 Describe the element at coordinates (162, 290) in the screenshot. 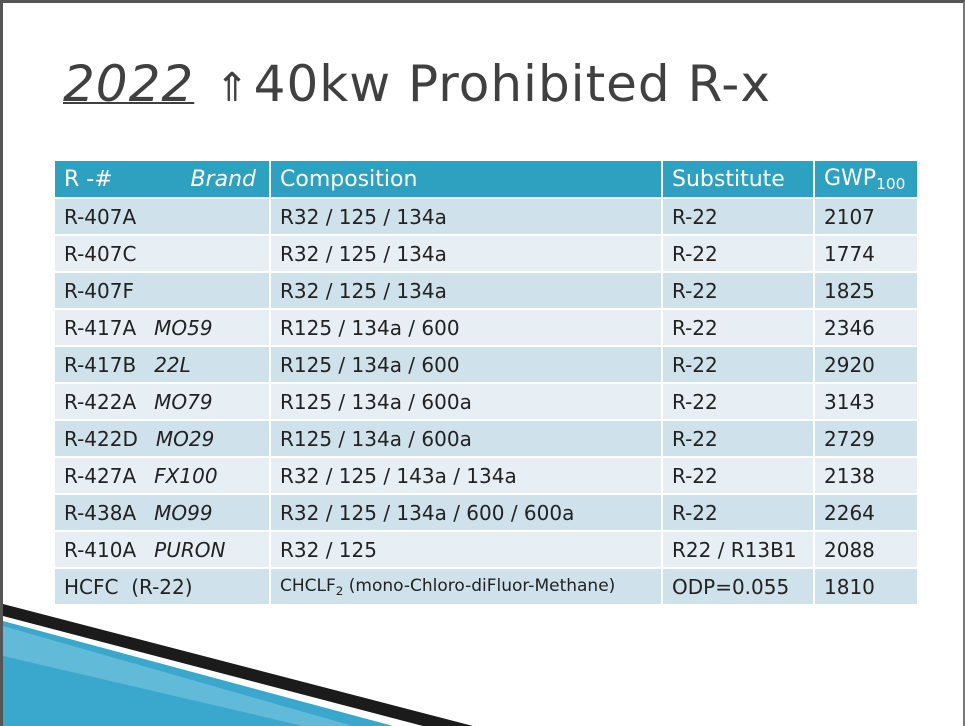

I see `refrigerant-cell: R-407F` at that location.